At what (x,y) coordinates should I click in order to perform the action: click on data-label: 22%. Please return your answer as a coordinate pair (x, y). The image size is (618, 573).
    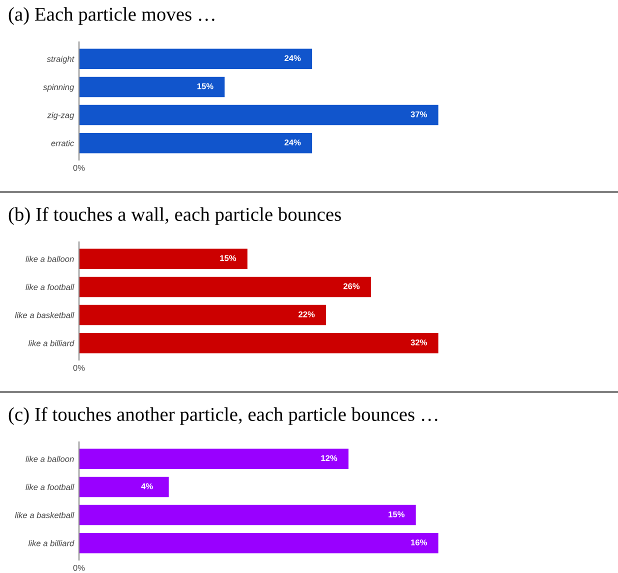
    Looking at the image, I should click on (306, 314).